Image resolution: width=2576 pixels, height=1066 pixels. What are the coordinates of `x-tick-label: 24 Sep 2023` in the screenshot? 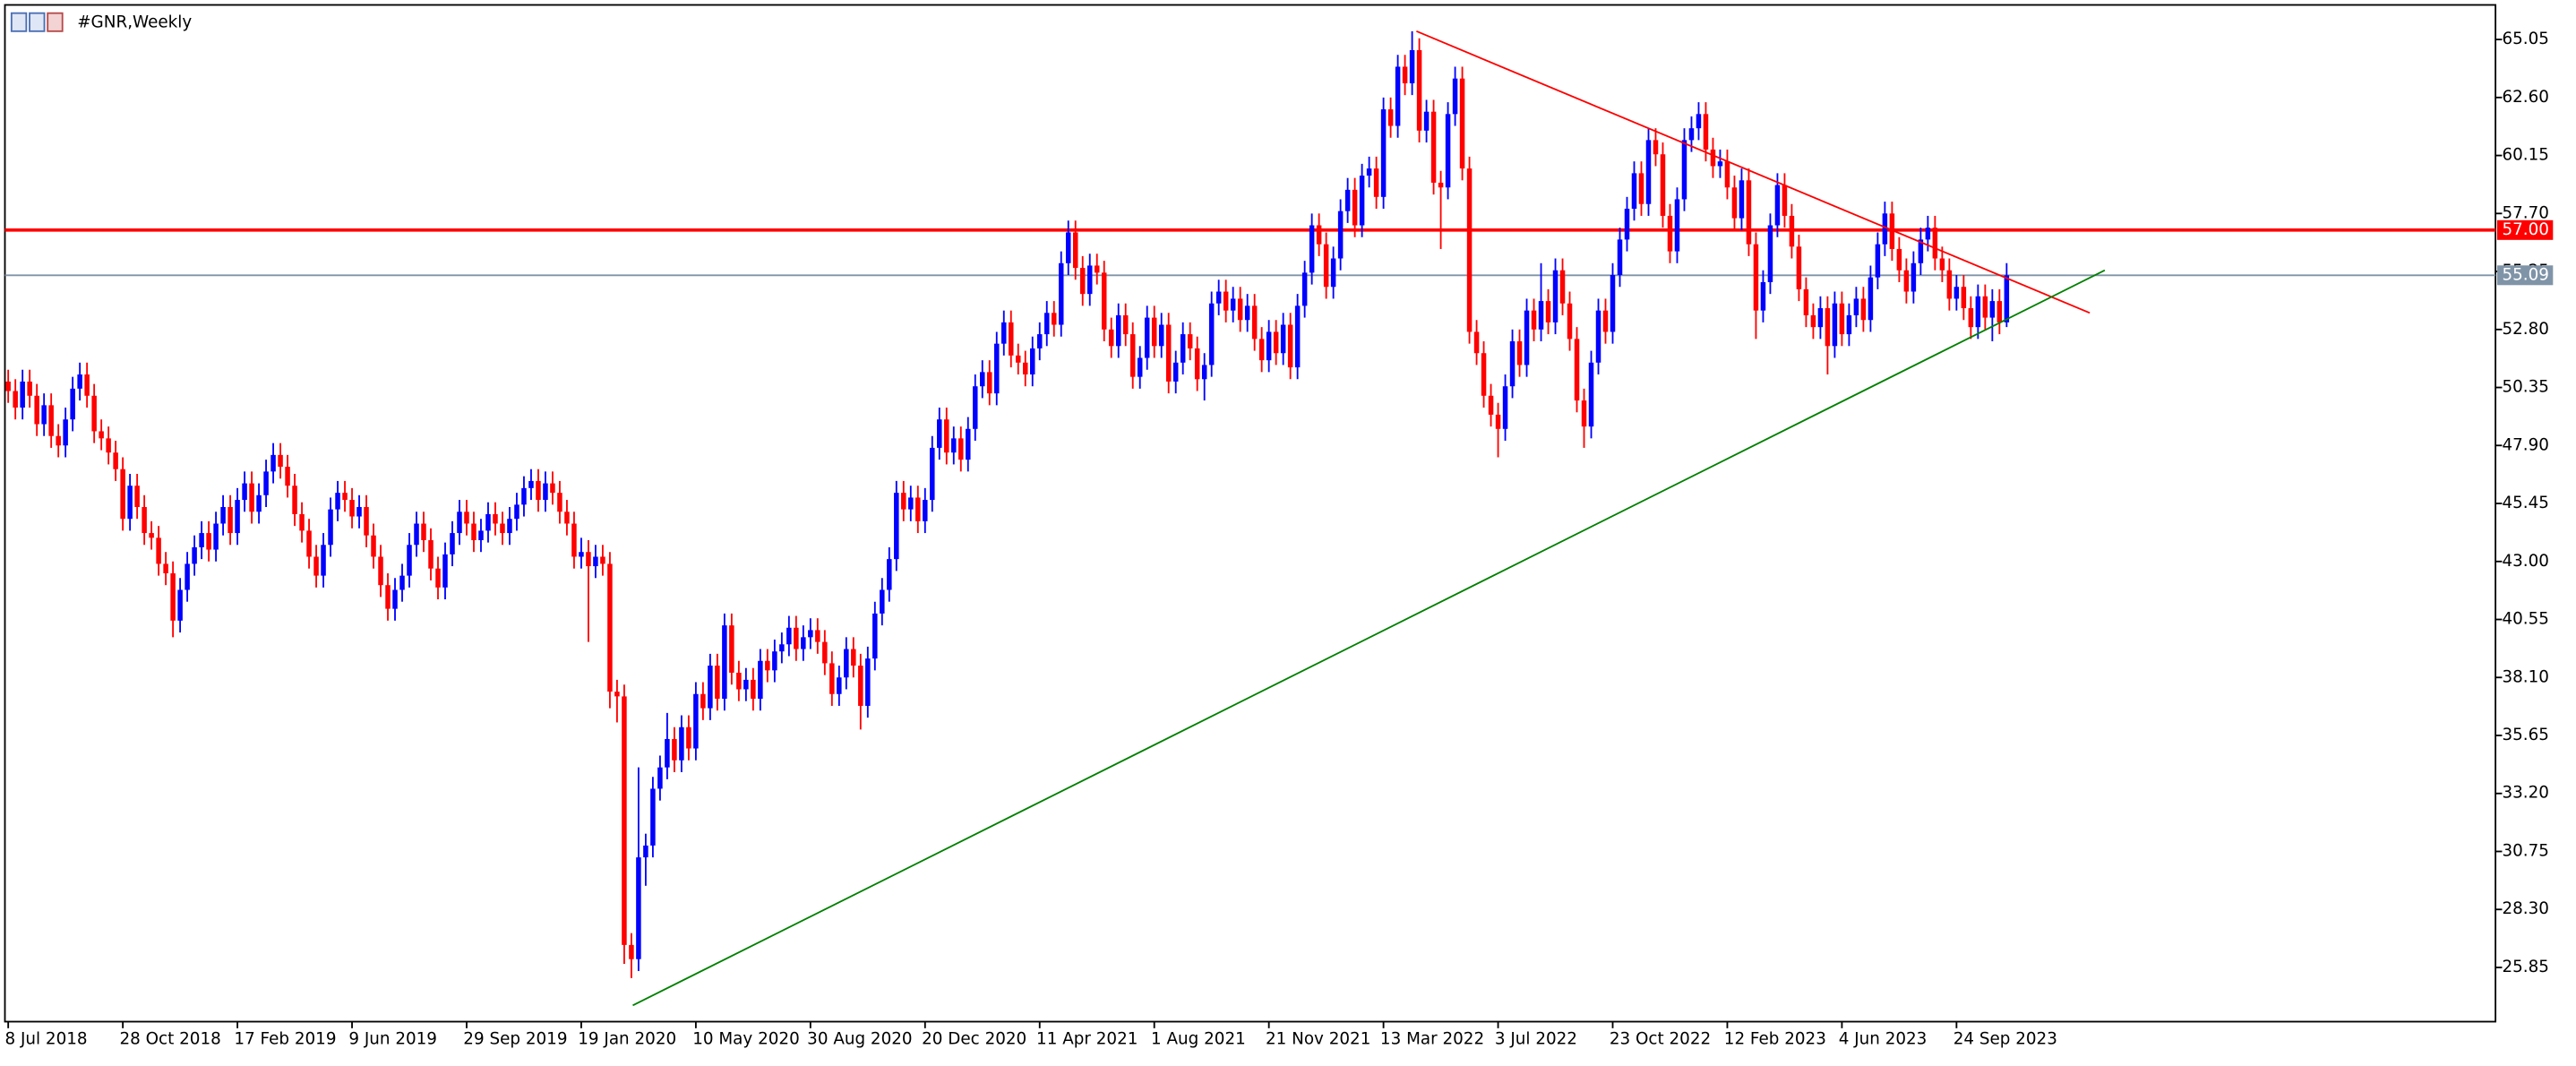 It's located at (2005, 1039).